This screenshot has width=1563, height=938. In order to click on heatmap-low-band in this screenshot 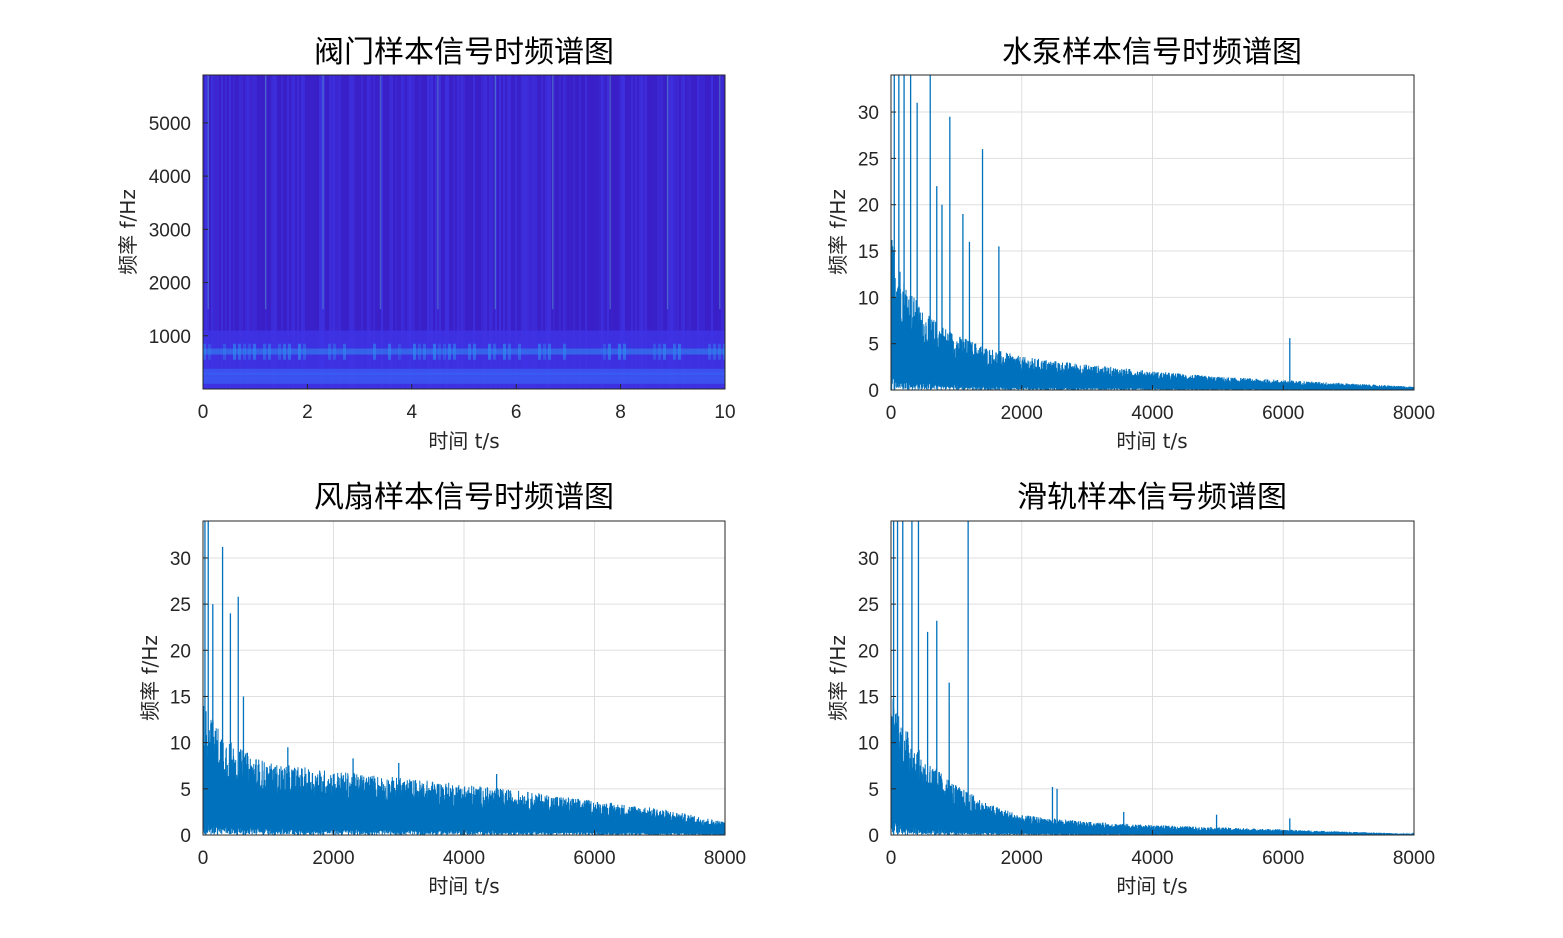, I will do `click(464, 359)`.